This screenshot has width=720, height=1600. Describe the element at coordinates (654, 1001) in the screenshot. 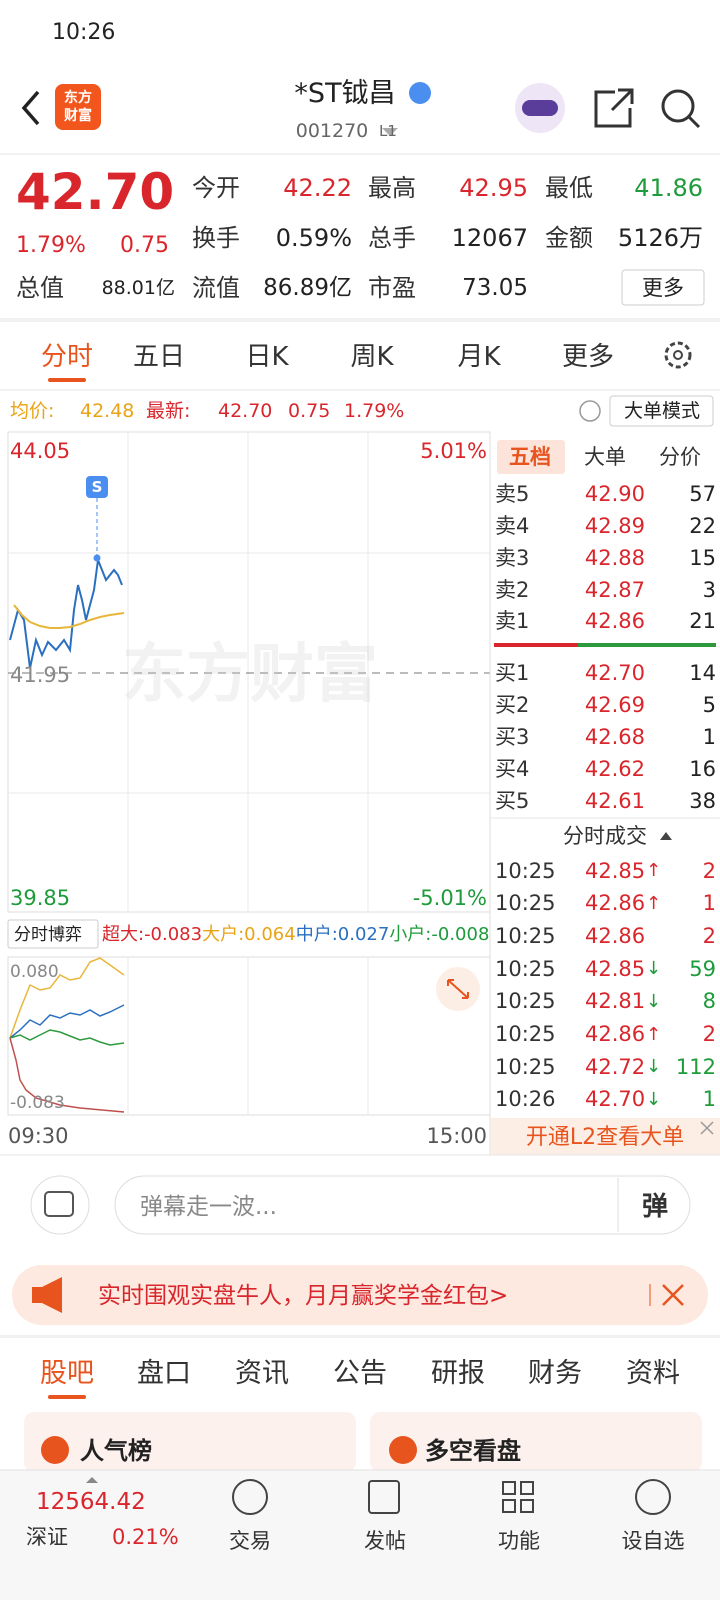

I see `trade-direction: ↓` at that location.